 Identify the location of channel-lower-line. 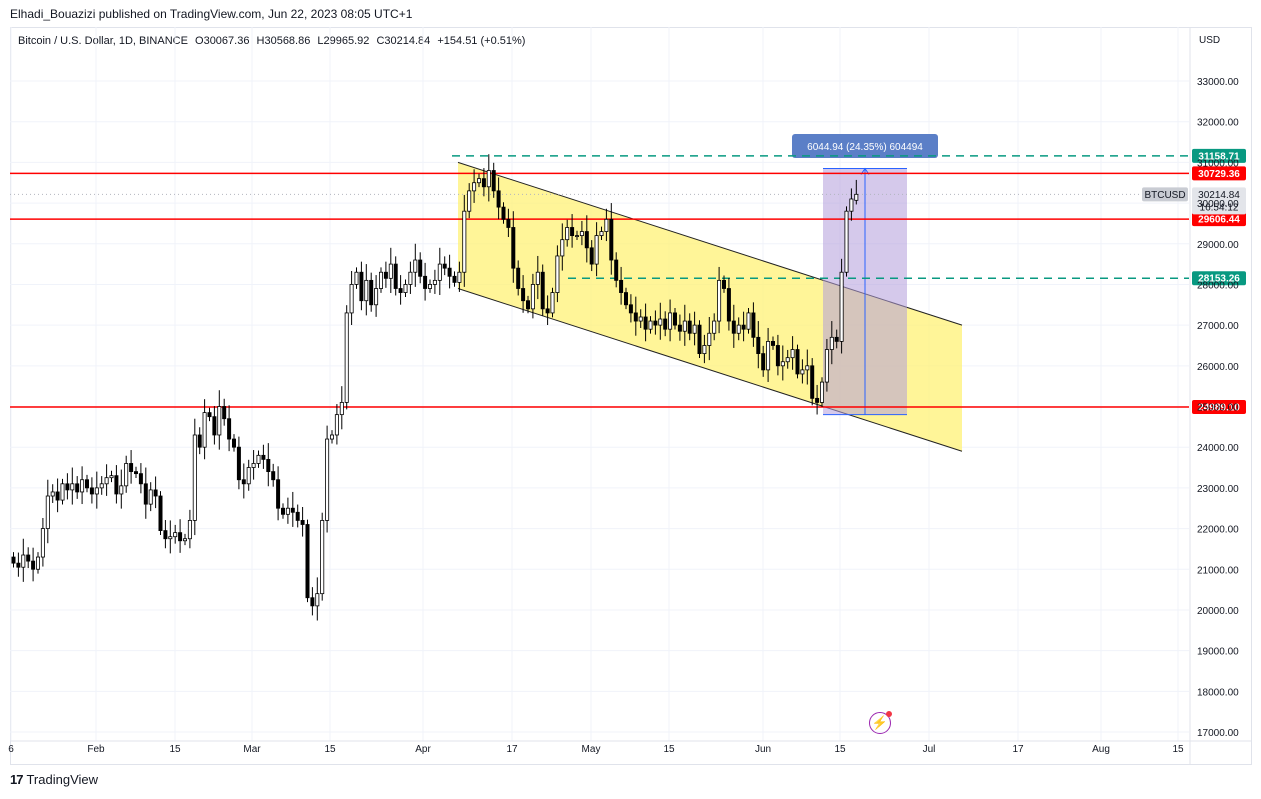
(710, 370).